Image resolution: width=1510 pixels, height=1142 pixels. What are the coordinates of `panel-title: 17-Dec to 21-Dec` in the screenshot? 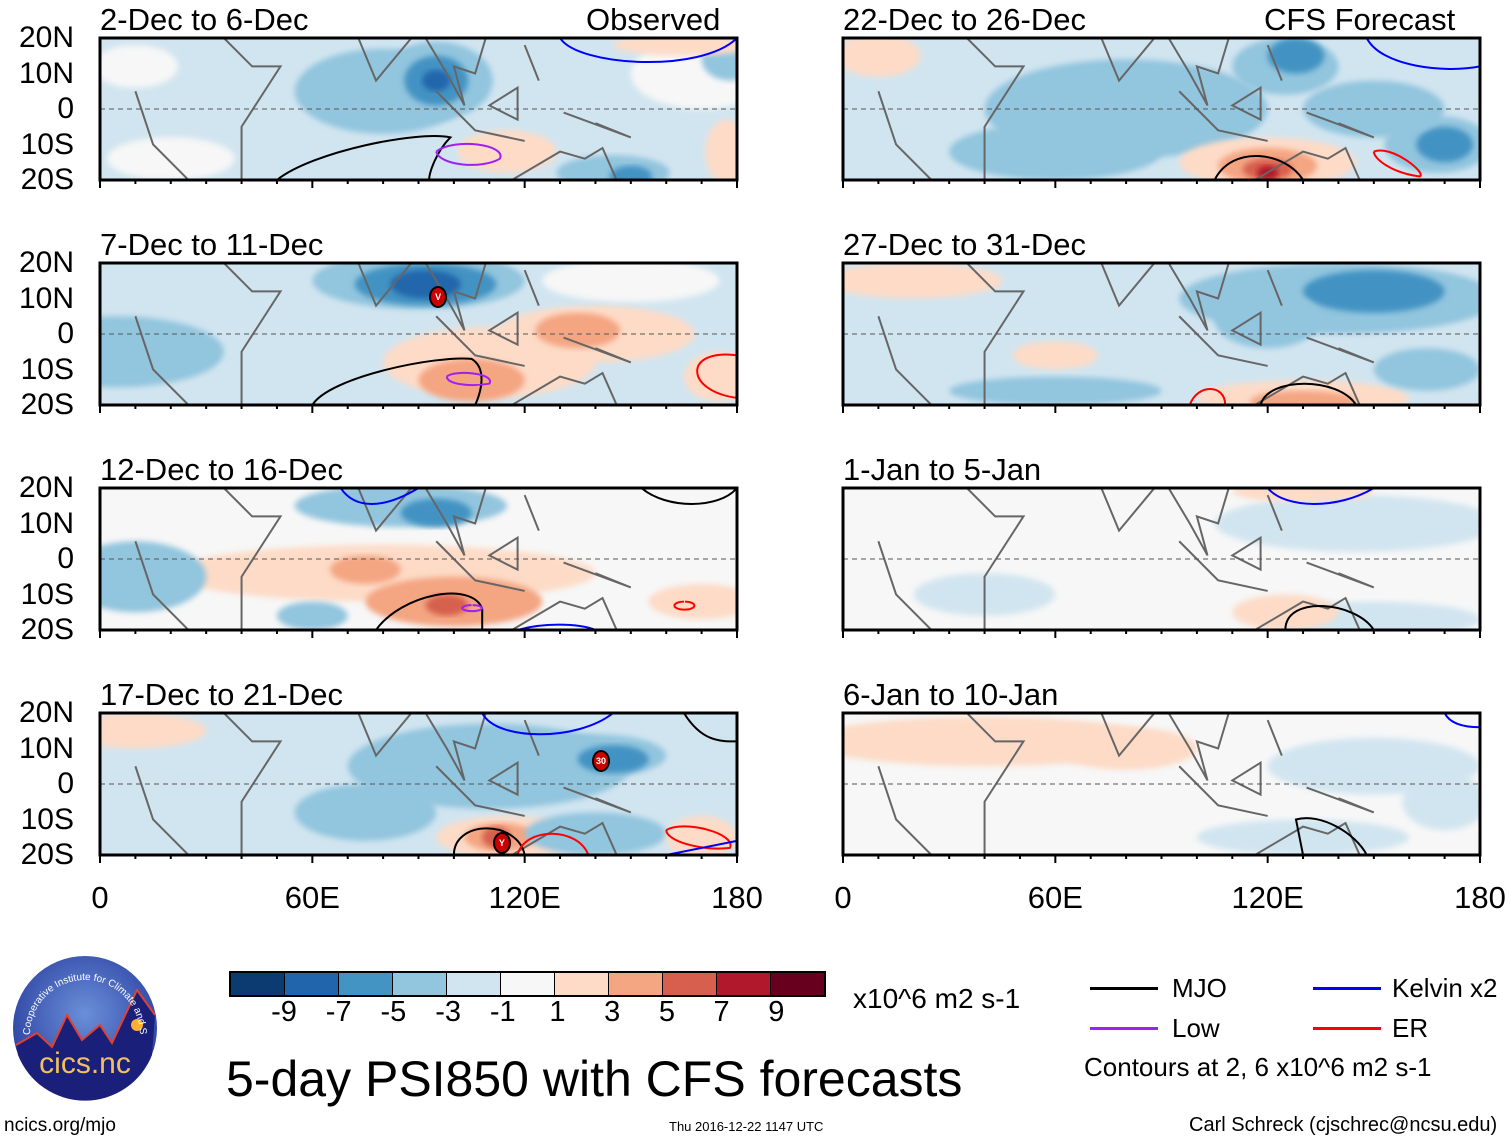 It's located at (221, 694).